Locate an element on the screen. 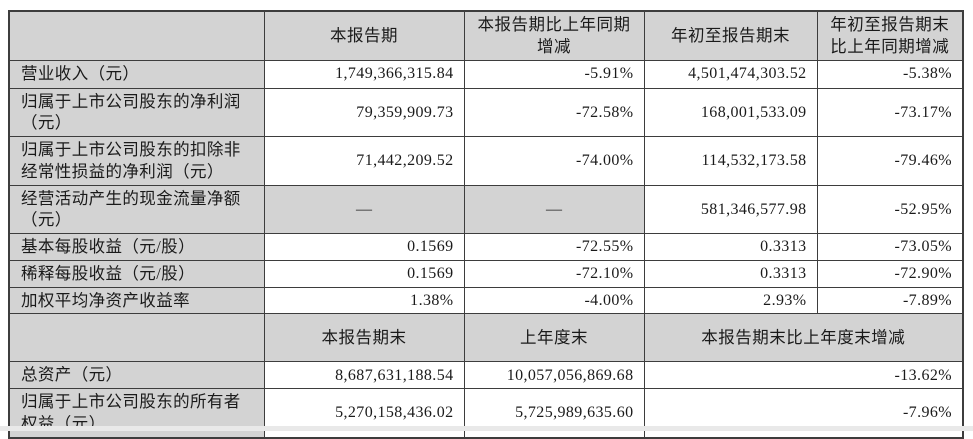 The height and width of the screenshot is (439, 973). weighted-average-roe-ytd-change: -7.89% is located at coordinates (890, 300).